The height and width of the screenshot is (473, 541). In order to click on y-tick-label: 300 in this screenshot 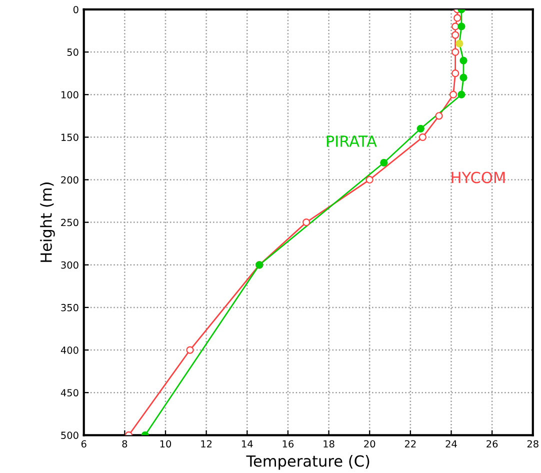, I will do `click(69, 265)`.